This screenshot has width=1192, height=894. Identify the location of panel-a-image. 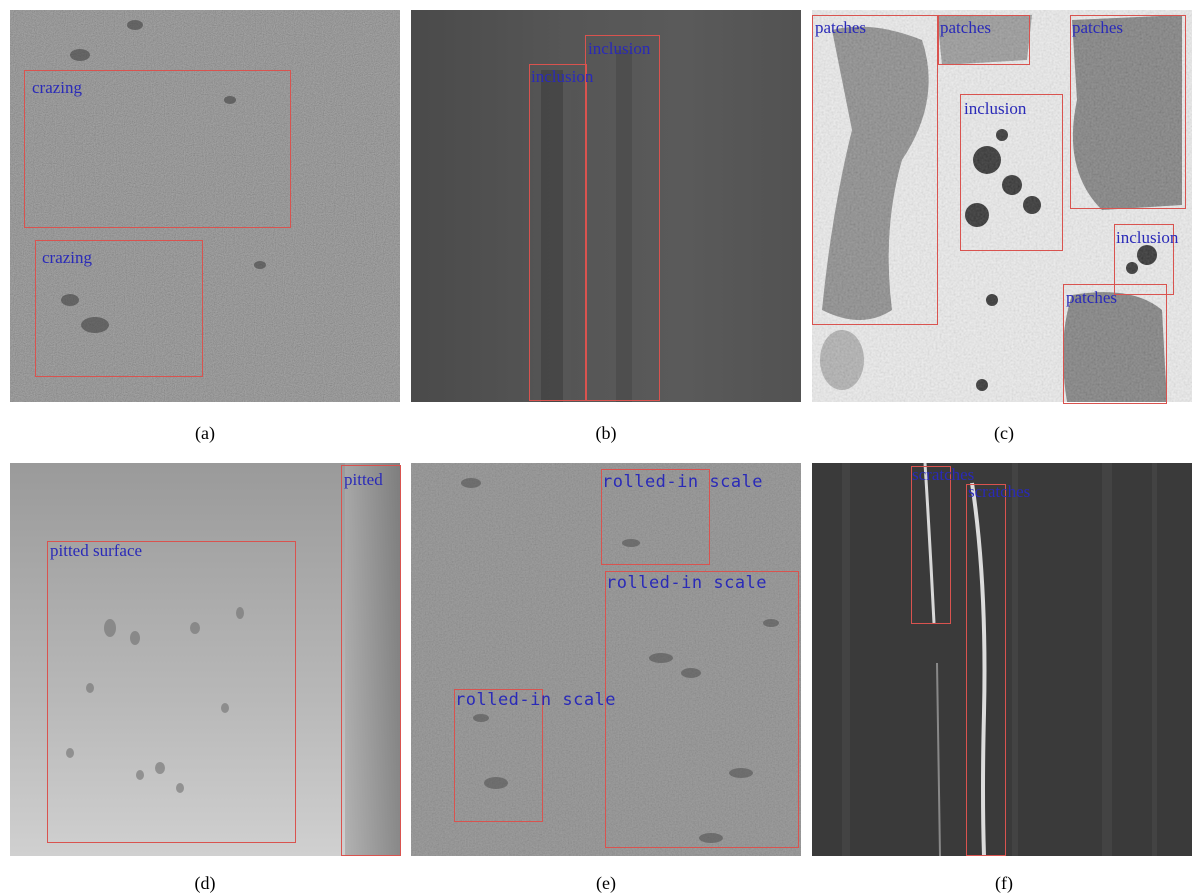
(205, 206).